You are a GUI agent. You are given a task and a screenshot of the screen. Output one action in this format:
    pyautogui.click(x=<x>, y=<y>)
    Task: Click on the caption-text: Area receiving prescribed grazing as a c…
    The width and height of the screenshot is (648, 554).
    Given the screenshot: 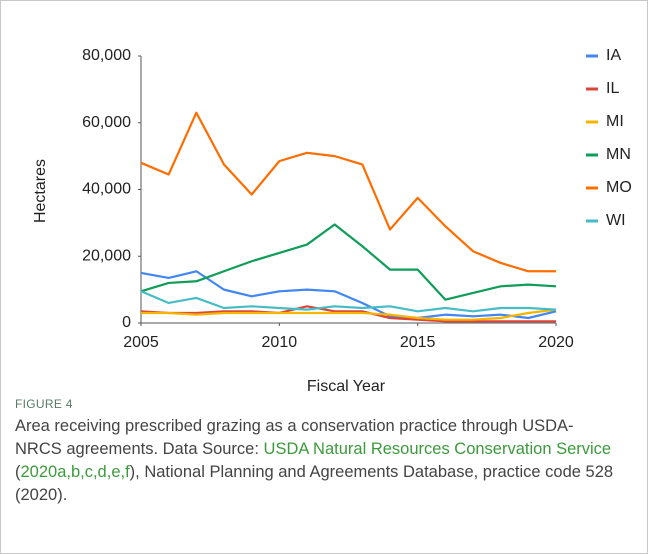 What is the action you would take?
    pyautogui.click(x=294, y=437)
    